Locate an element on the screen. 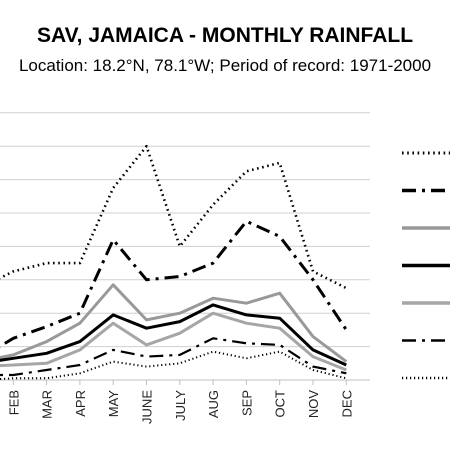 The height and width of the screenshot is (450, 450). x-tick-label: FEB is located at coordinates (13, 402).